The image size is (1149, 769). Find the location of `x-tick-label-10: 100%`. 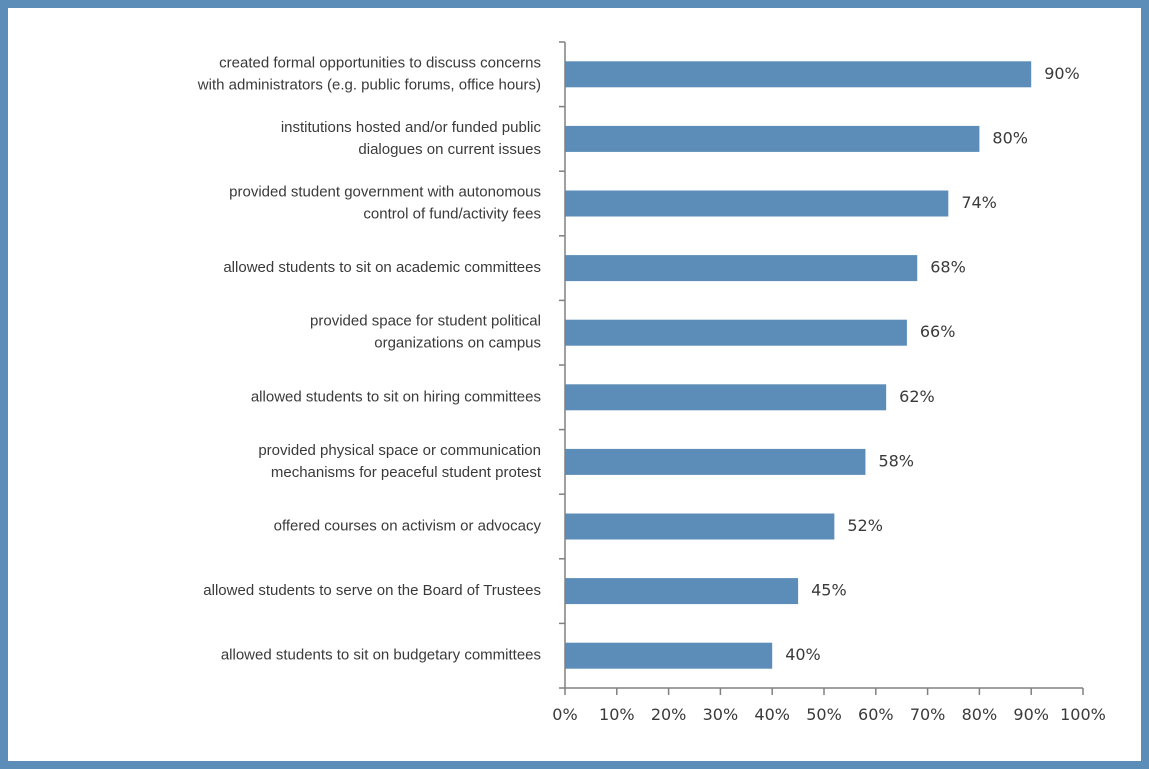

x-tick-label-10: 100% is located at coordinates (1083, 714).